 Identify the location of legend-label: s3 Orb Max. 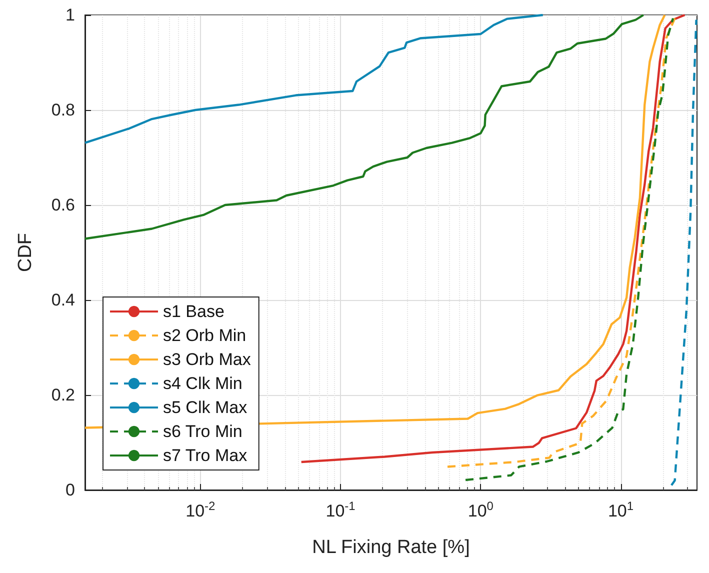
(207, 359).